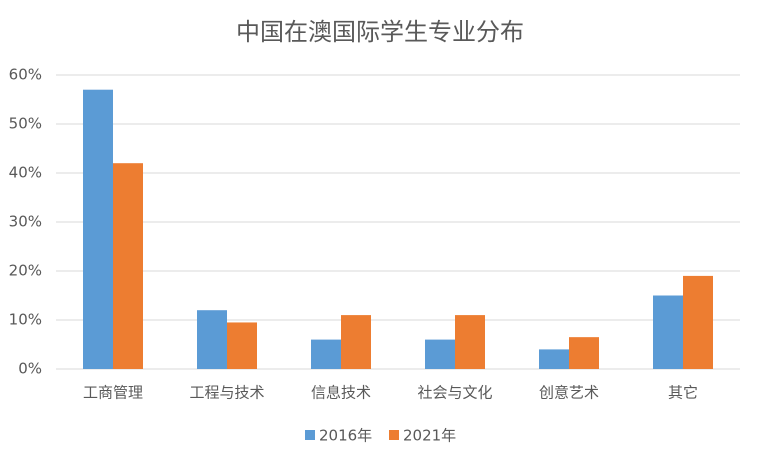 This screenshot has height=460, width=758. What do you see at coordinates (25, 320) in the screenshot?
I see `y-tick-label: 10%` at bounding box center [25, 320].